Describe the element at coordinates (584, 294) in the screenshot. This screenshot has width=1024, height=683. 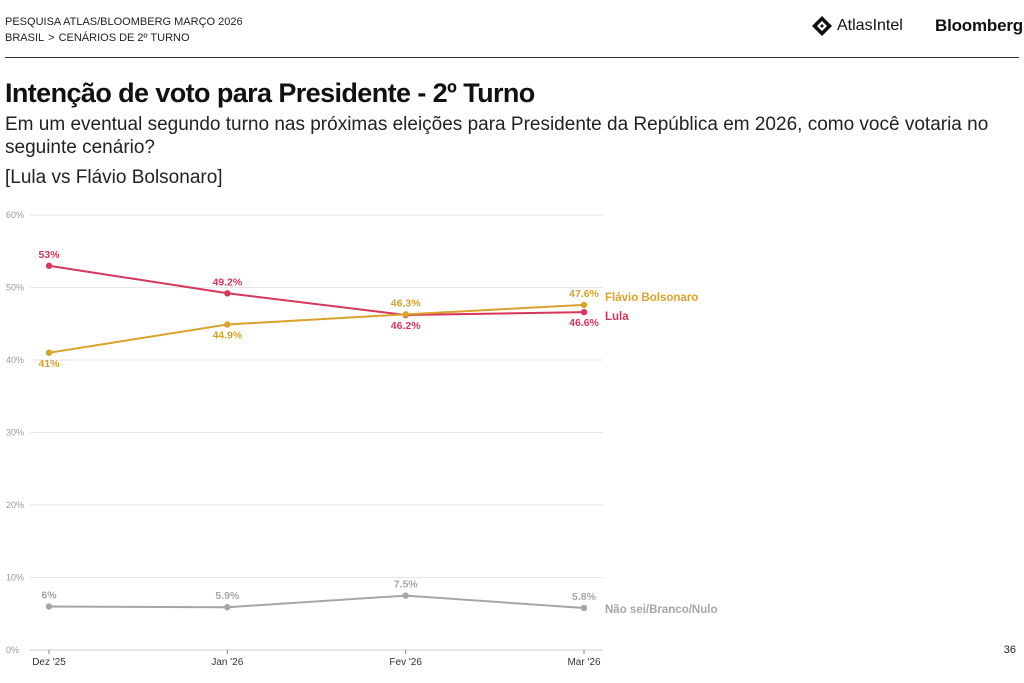
I see `data-label: 47.6%` at that location.